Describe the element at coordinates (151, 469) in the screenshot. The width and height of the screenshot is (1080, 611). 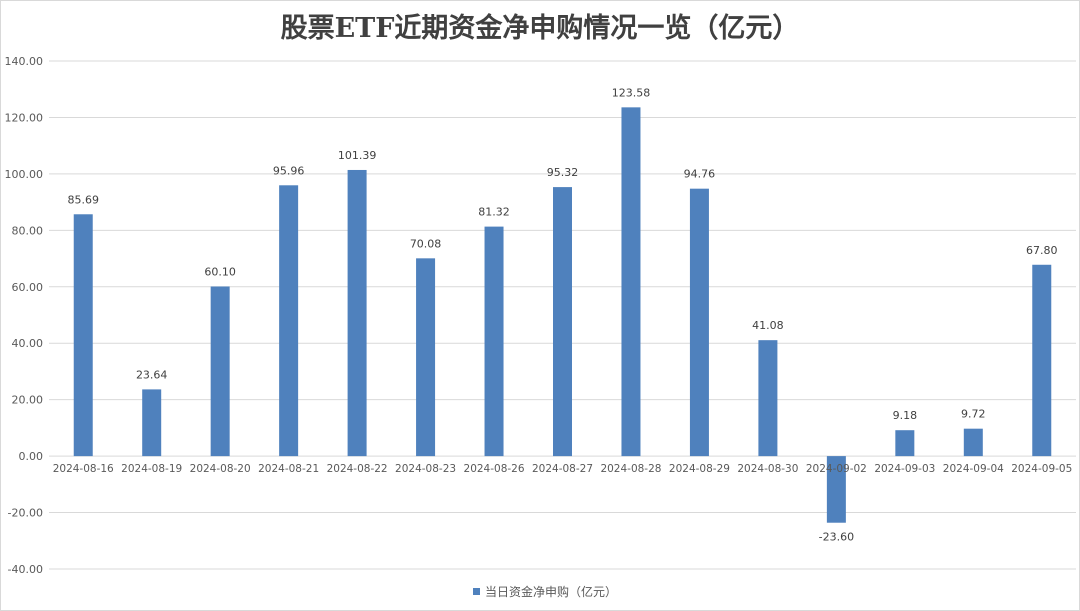
I see `x-tick-label: 2024-08-19` at that location.